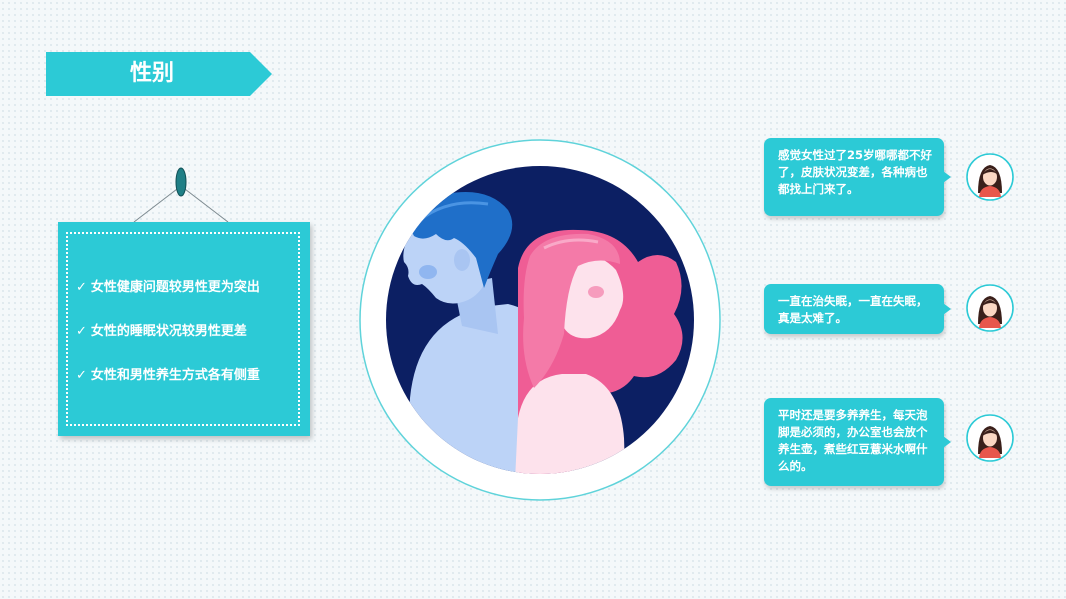  I want to click on hanging-wire, so click(181, 195).